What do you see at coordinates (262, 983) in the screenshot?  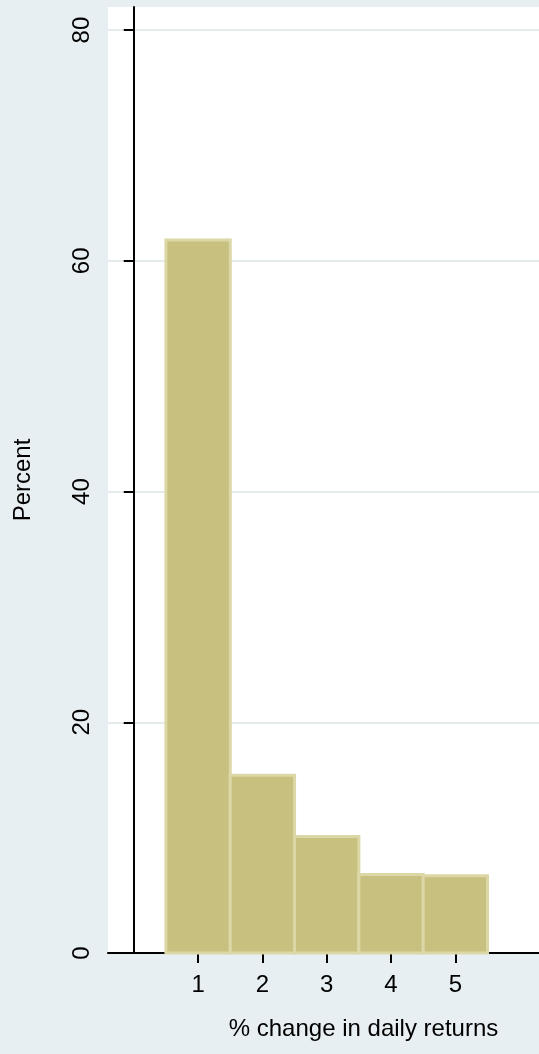 I see `x-tick-label: 2` at bounding box center [262, 983].